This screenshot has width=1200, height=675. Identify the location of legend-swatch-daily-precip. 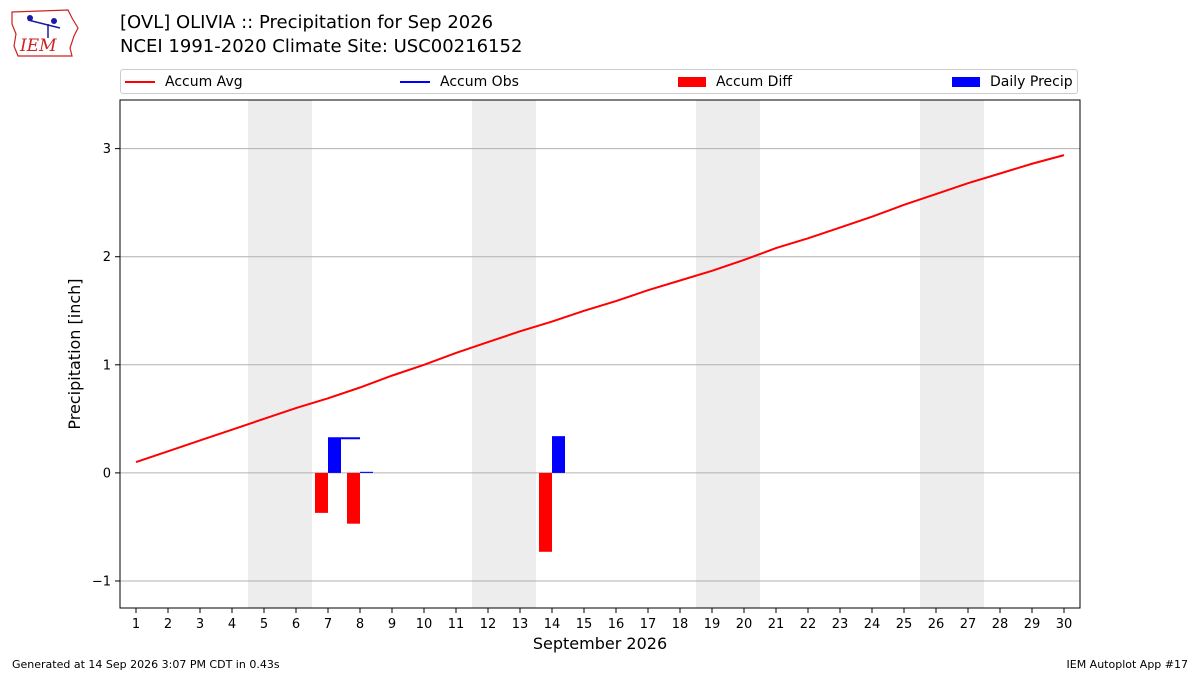
(966, 82).